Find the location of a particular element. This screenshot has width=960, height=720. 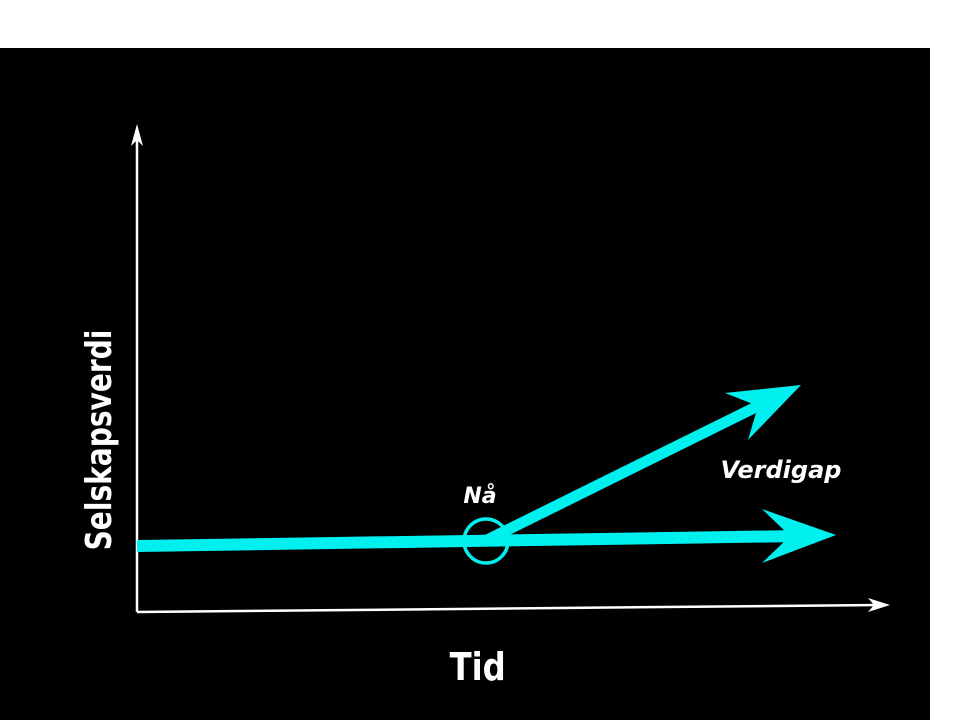

y-axis is located at coordinates (137, 368).